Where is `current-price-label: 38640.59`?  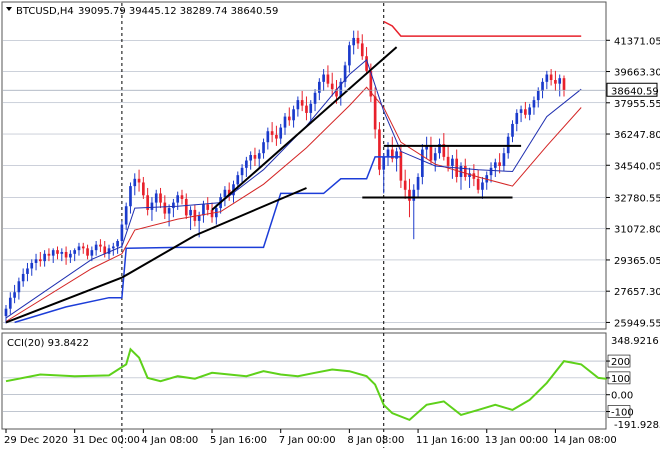
current-price-label: 38640.59 is located at coordinates (635, 91).